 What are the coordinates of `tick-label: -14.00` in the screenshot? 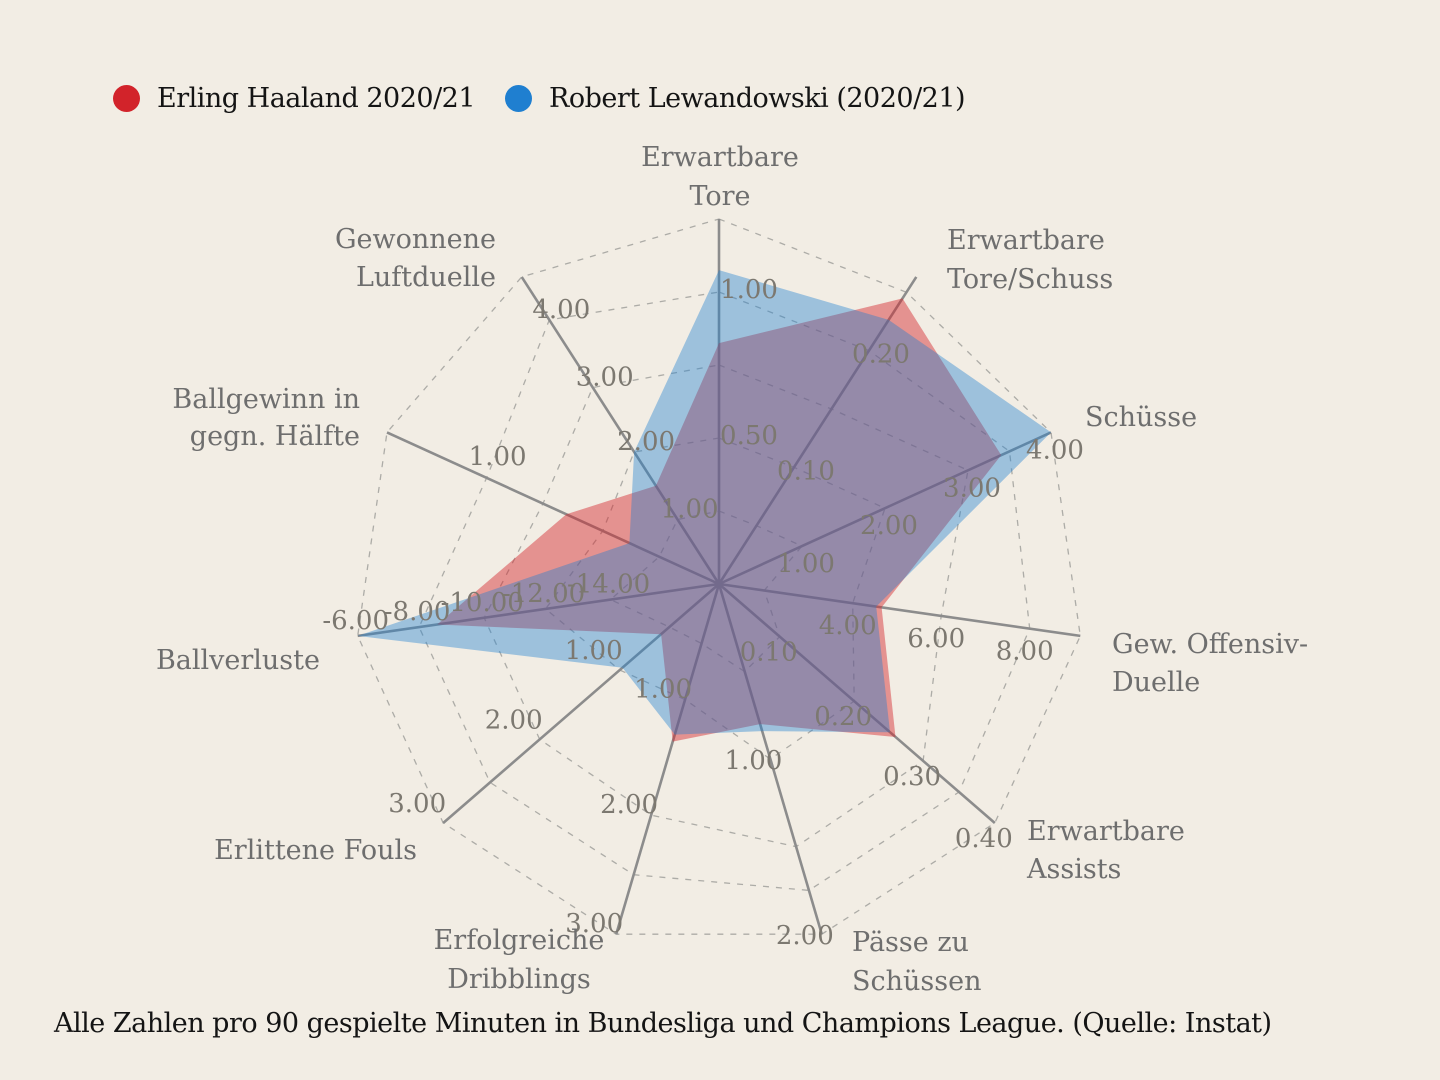 It's located at (608, 585).